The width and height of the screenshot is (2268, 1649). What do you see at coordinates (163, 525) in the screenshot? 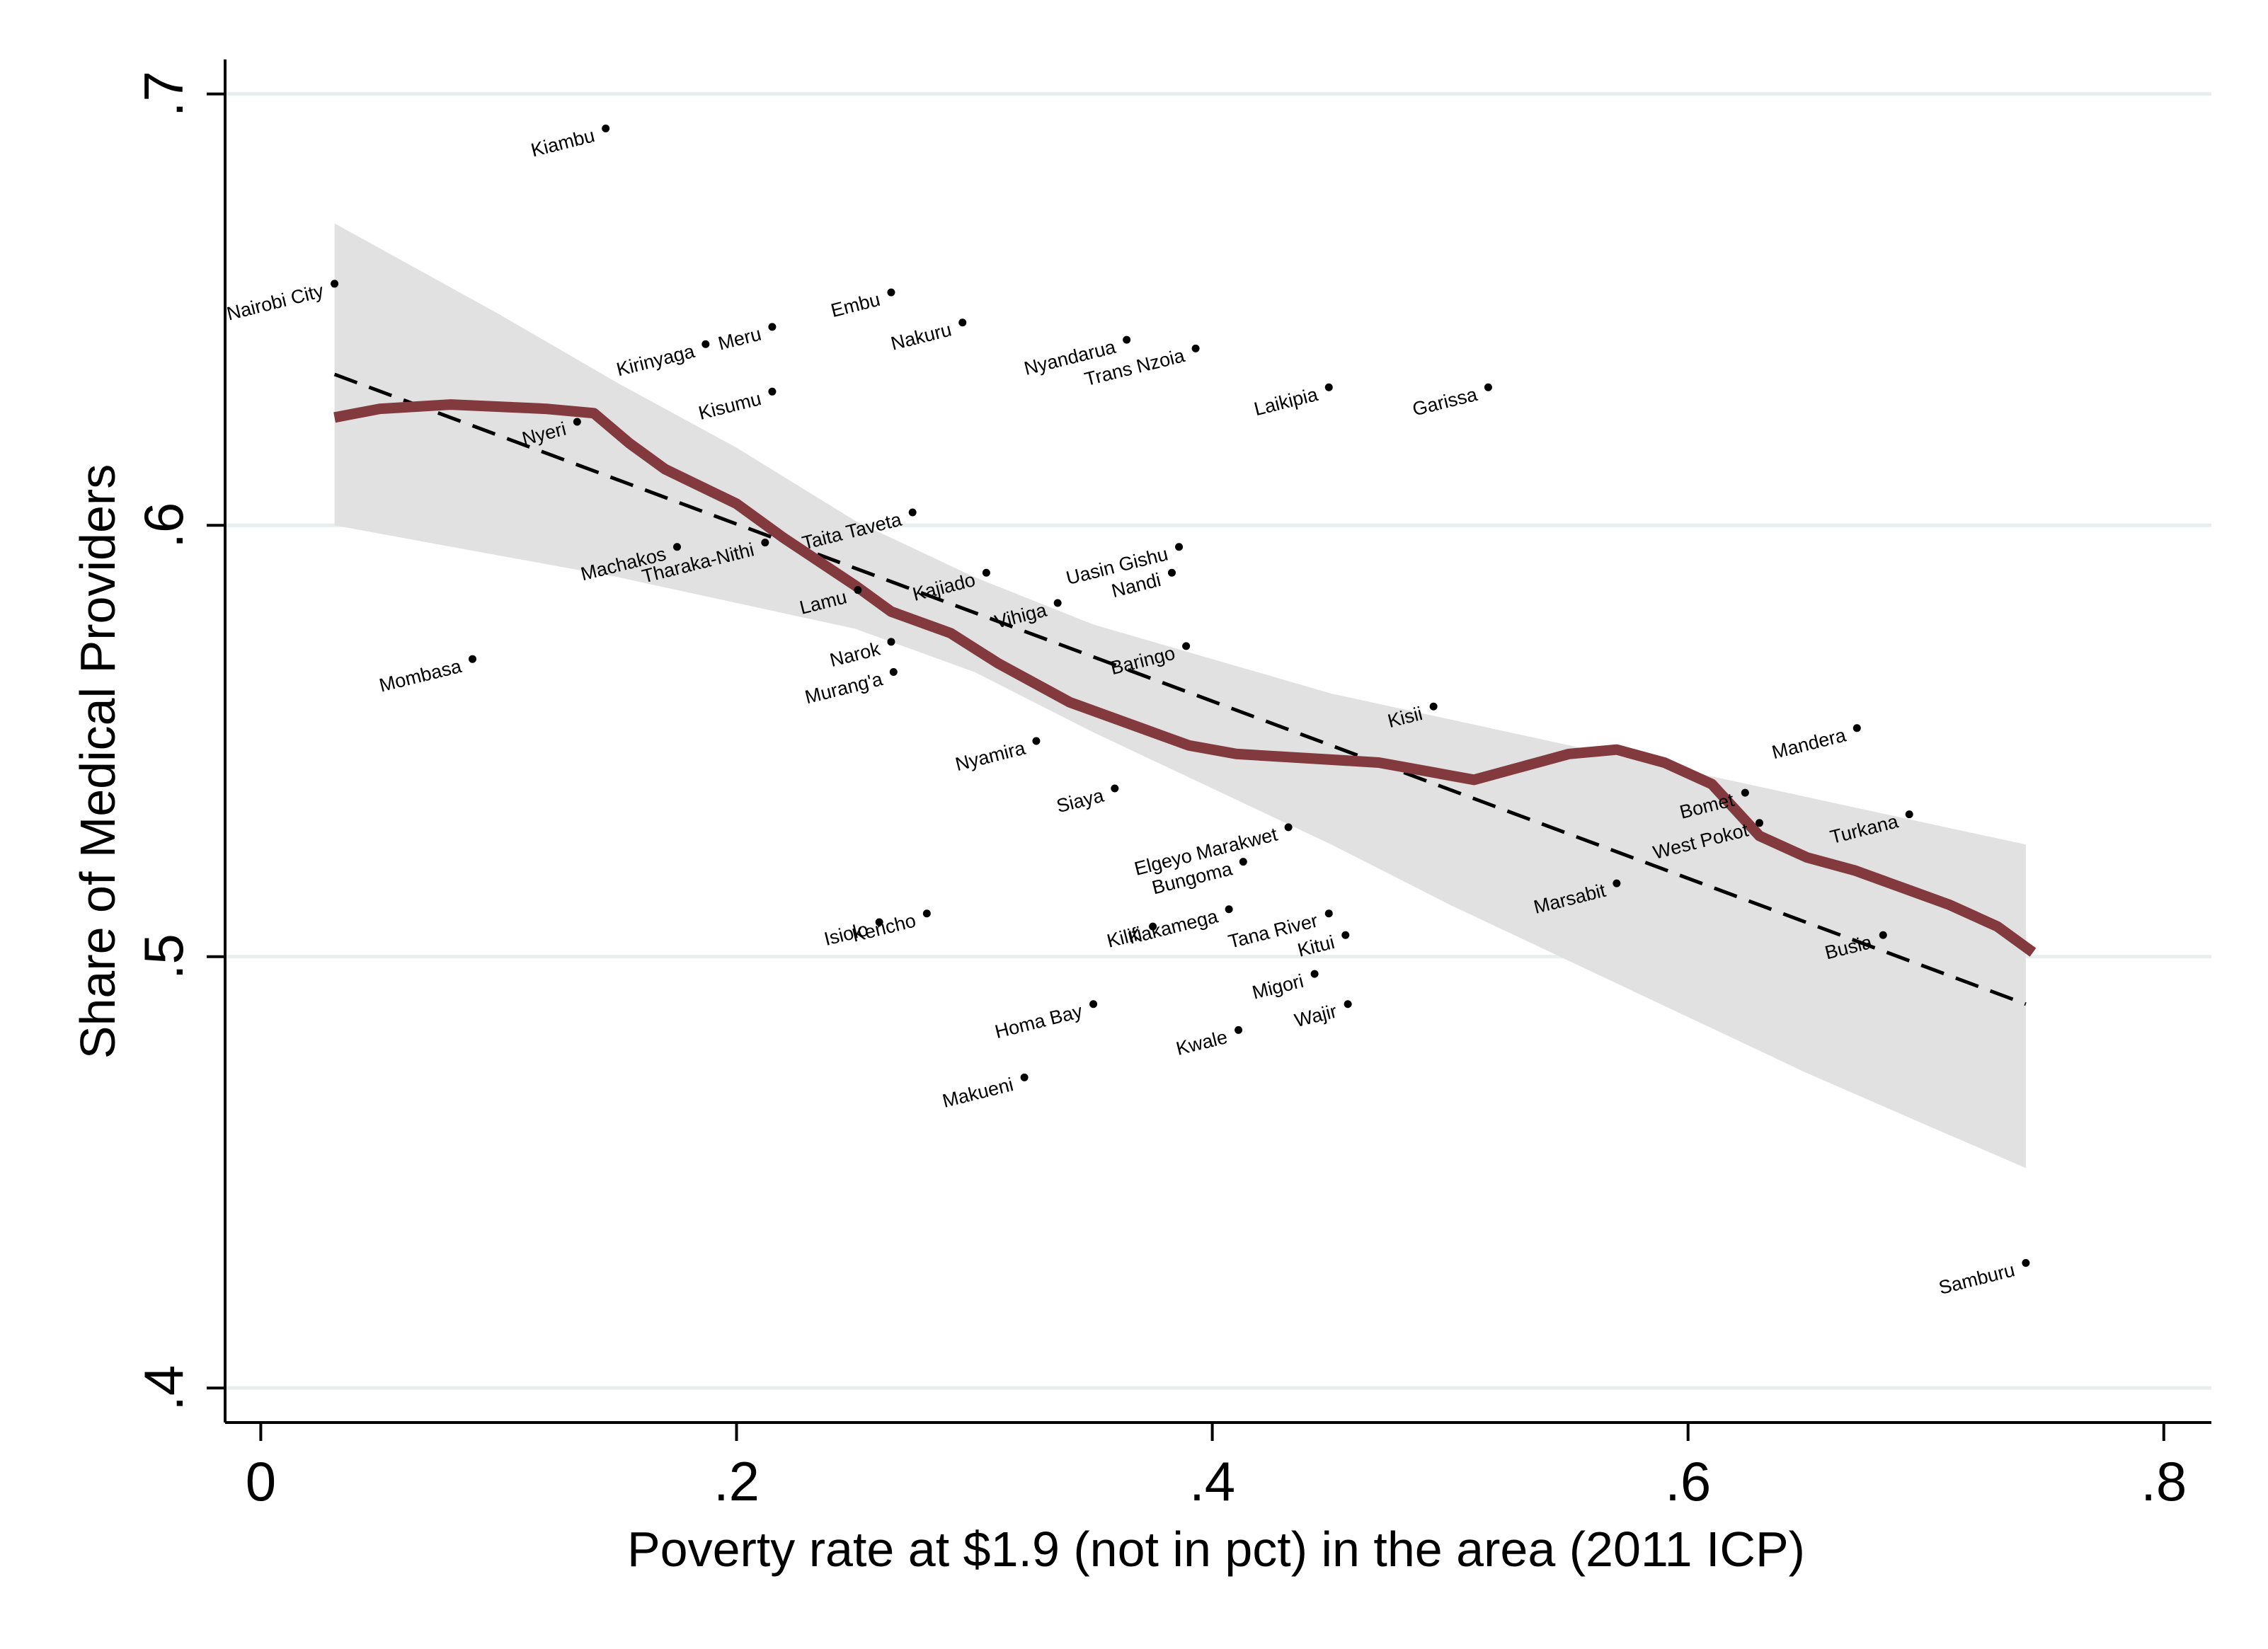
I see `y-tick-label: .6` at bounding box center [163, 525].